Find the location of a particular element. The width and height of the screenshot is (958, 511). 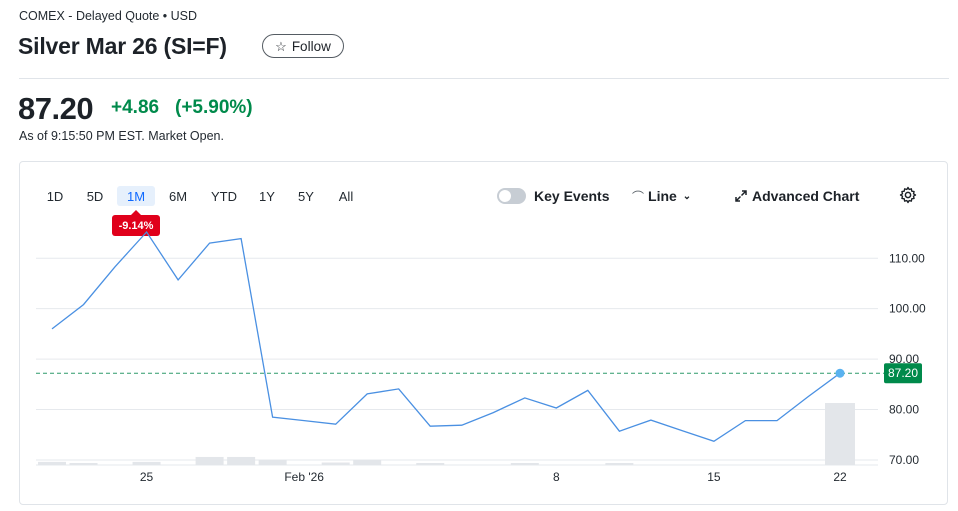

advanced-chart-label: Advanced Chart is located at coordinates (806, 196).